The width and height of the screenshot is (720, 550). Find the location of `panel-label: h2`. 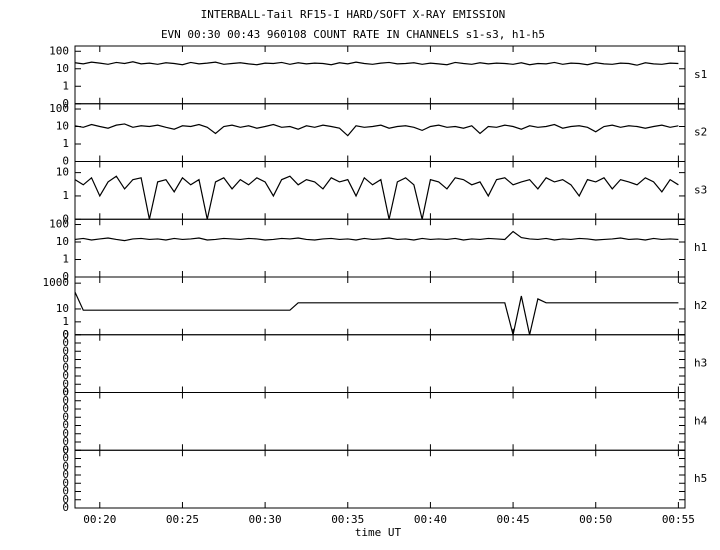

panel-label: h2 is located at coordinates (700, 305).